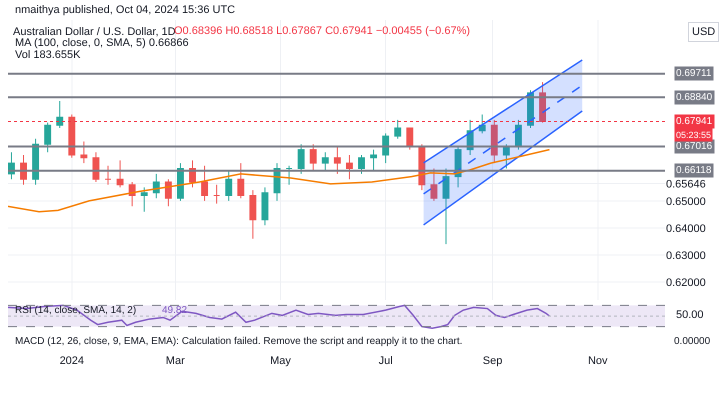  I want to click on ref-line-label: 0.67016, so click(694, 146).